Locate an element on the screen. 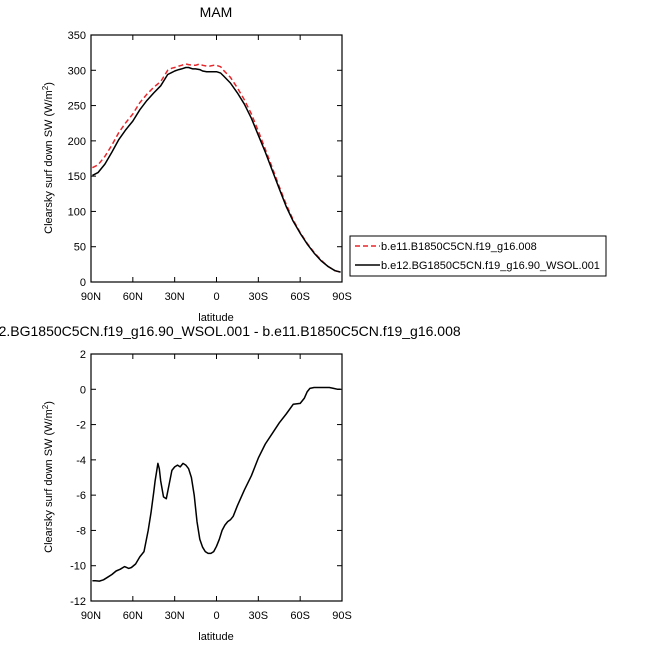  top-y-tick-label: 250 is located at coordinates (77, 107).